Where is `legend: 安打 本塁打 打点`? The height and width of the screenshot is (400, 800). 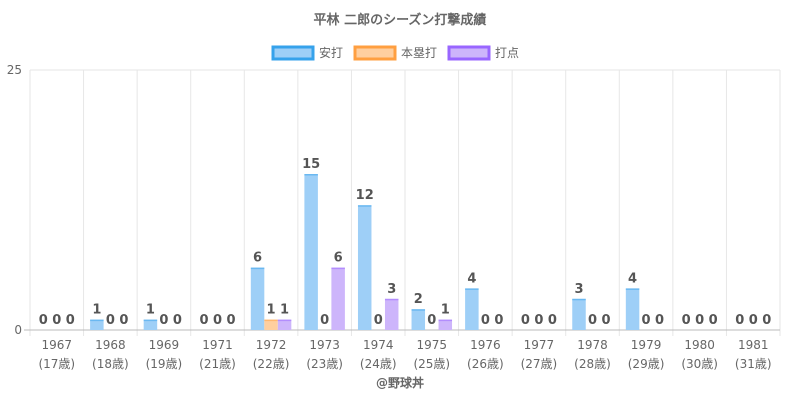
legend: 安打 本塁打 打点 is located at coordinates (395, 53).